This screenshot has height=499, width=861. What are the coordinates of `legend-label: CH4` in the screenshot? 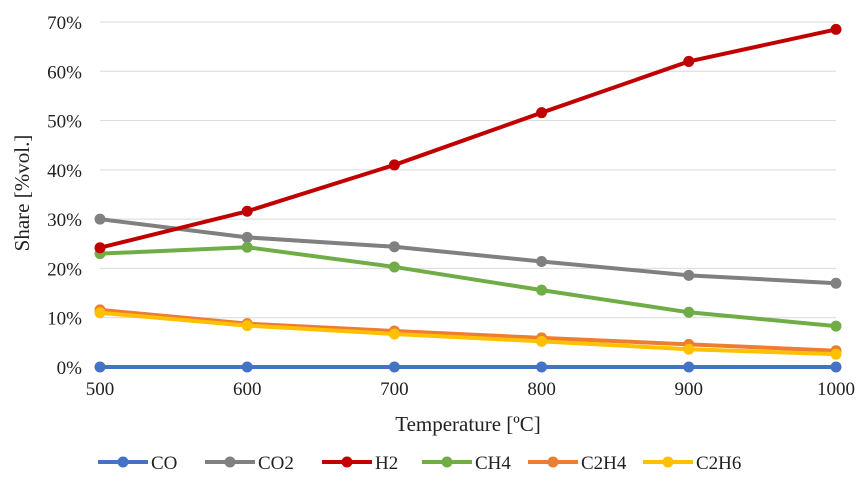 It's located at (493, 463).